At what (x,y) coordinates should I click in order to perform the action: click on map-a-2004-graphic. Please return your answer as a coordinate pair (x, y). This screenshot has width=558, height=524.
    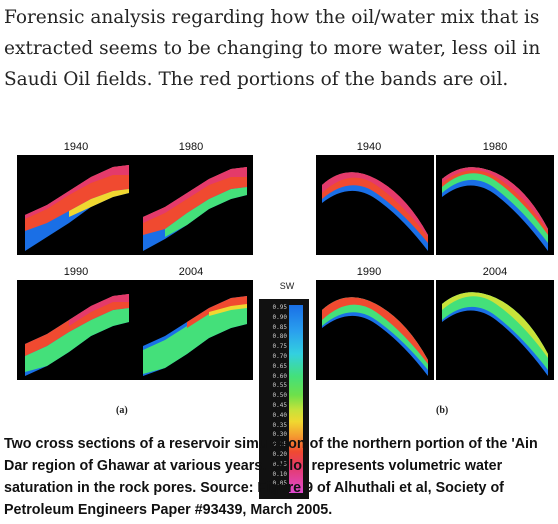
    Looking at the image, I should click on (194, 330).